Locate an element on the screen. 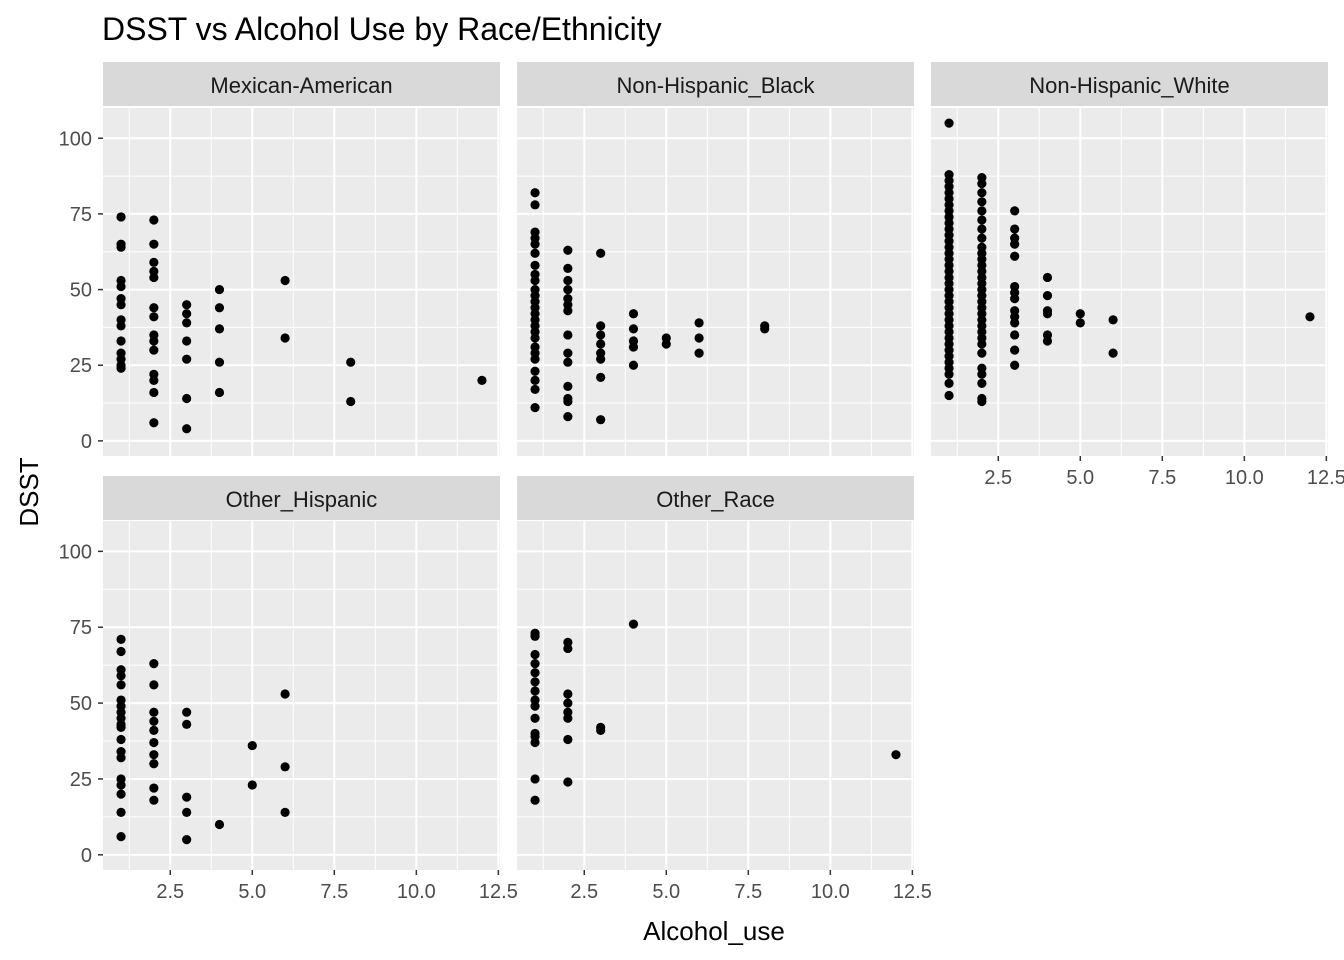 This screenshot has width=1344, height=960. facet-strip-label: Non-Hispanic_Black is located at coordinates (715, 85).